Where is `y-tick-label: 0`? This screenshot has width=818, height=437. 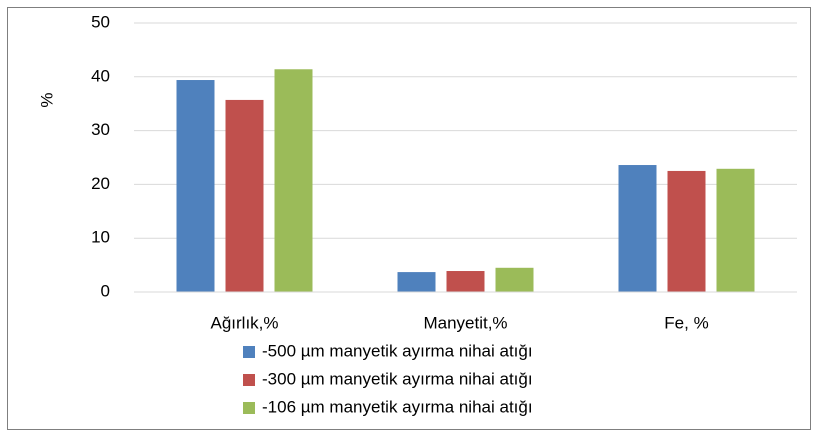
y-tick-label: 0 is located at coordinates (105, 290).